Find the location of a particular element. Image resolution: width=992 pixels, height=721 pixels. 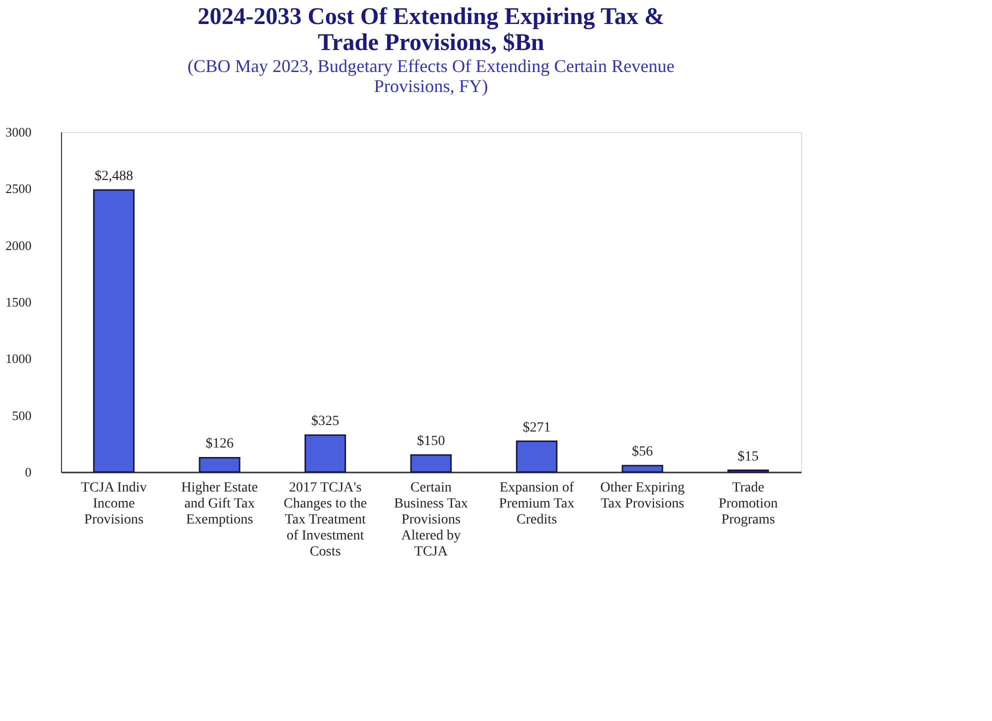

y-tick-label: 3000 is located at coordinates (19, 132).